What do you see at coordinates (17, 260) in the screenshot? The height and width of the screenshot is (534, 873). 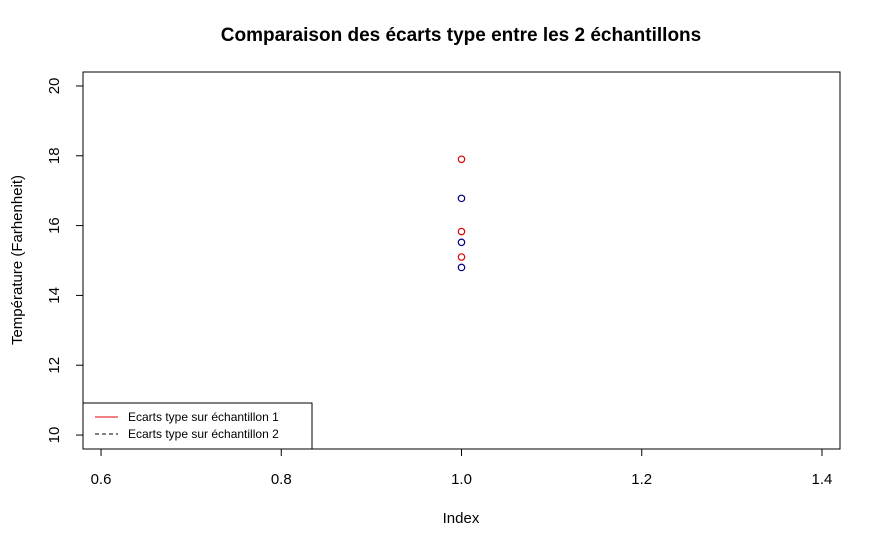 I see `y-axis-label: Température (Farhenheit)` at bounding box center [17, 260].